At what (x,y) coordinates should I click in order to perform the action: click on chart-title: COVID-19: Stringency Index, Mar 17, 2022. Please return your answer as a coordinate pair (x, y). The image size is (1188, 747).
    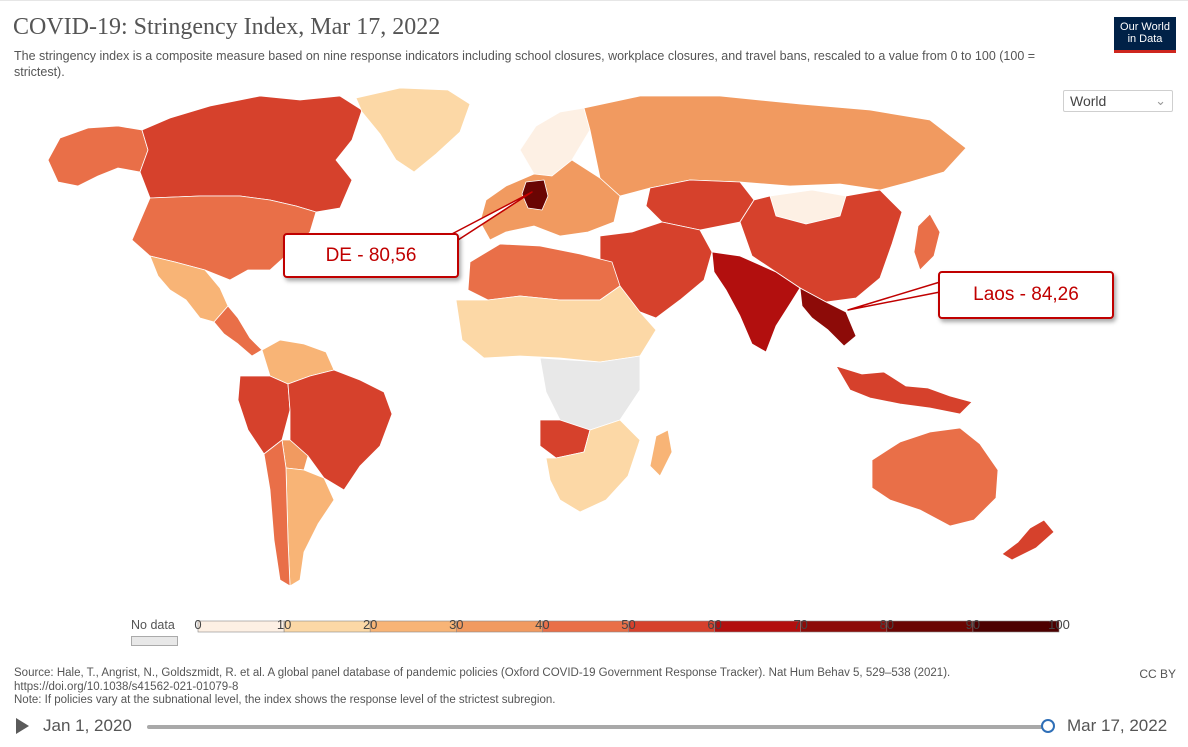
    Looking at the image, I should click on (227, 27).